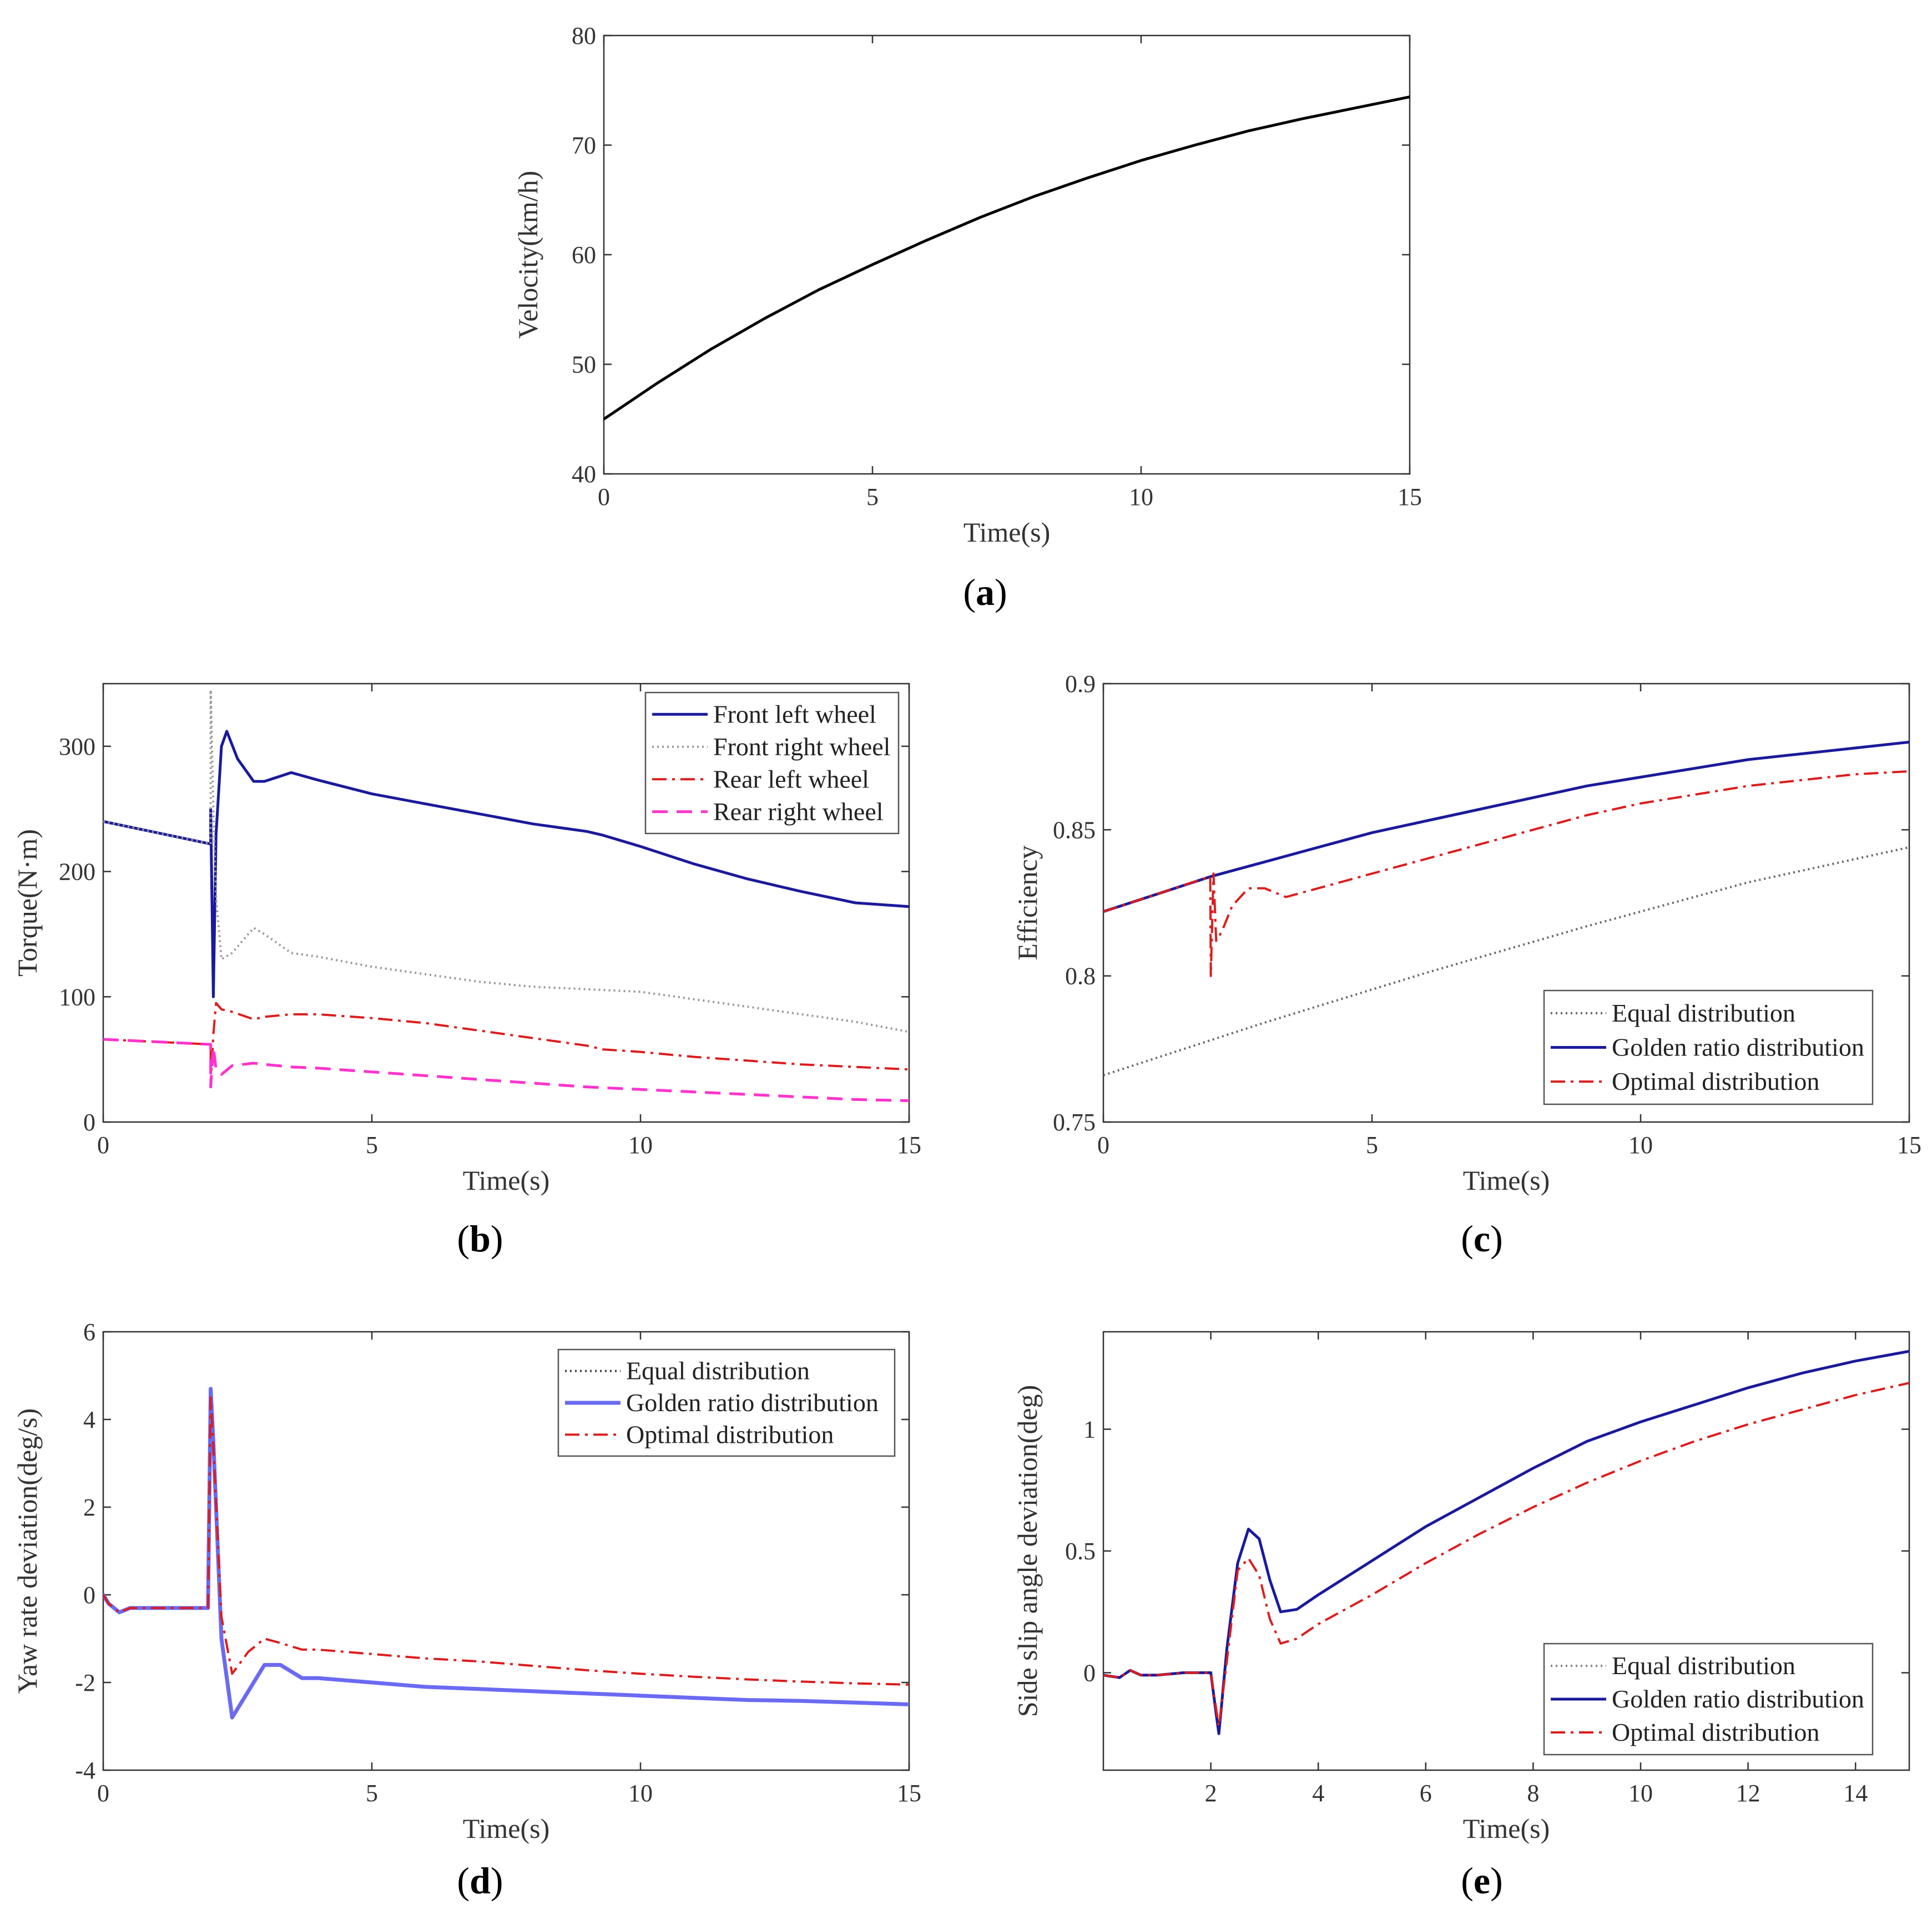 This screenshot has height=1910, width=1932. What do you see at coordinates (1080, 976) in the screenshot?
I see `y-tick-label: 0.8` at bounding box center [1080, 976].